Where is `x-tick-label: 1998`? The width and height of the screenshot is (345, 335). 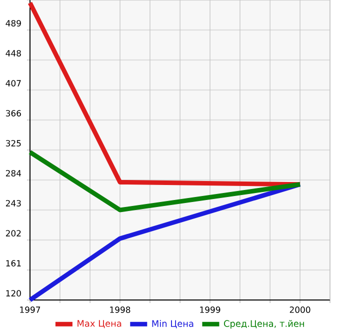 x-tick-label: 1998 is located at coordinates (120, 309).